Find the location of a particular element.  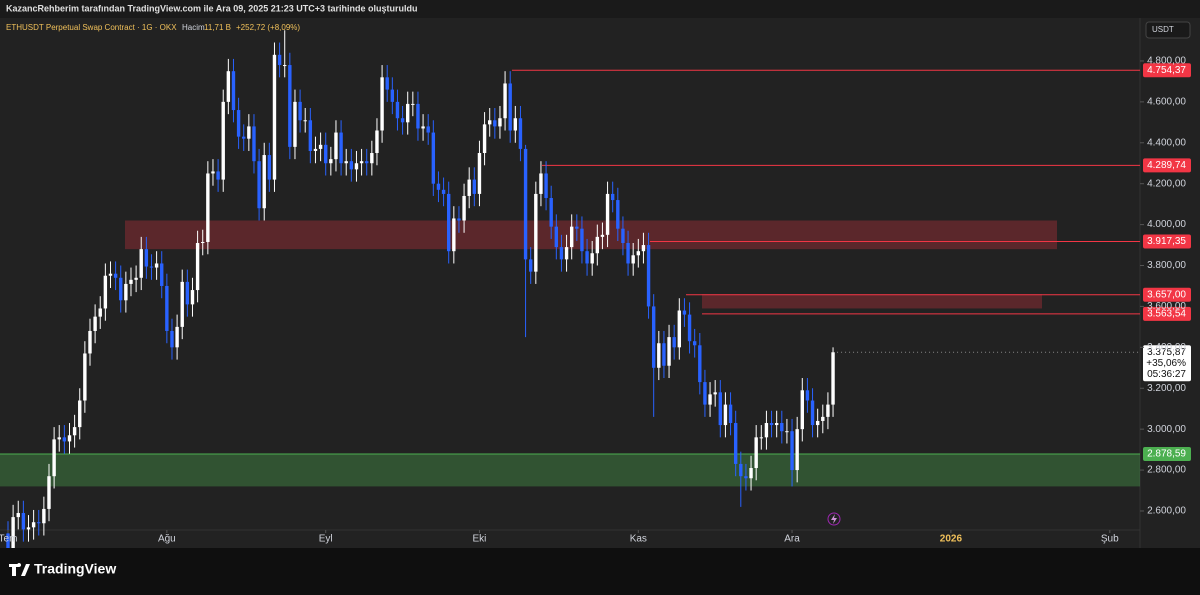

countdown: 05:36:27 is located at coordinates (1166, 374).